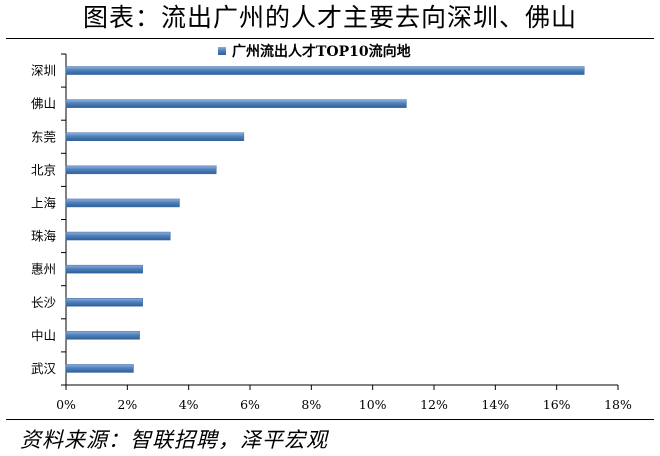 The width and height of the screenshot is (660, 456). I want to click on y-category-label: 北京, so click(43, 169).